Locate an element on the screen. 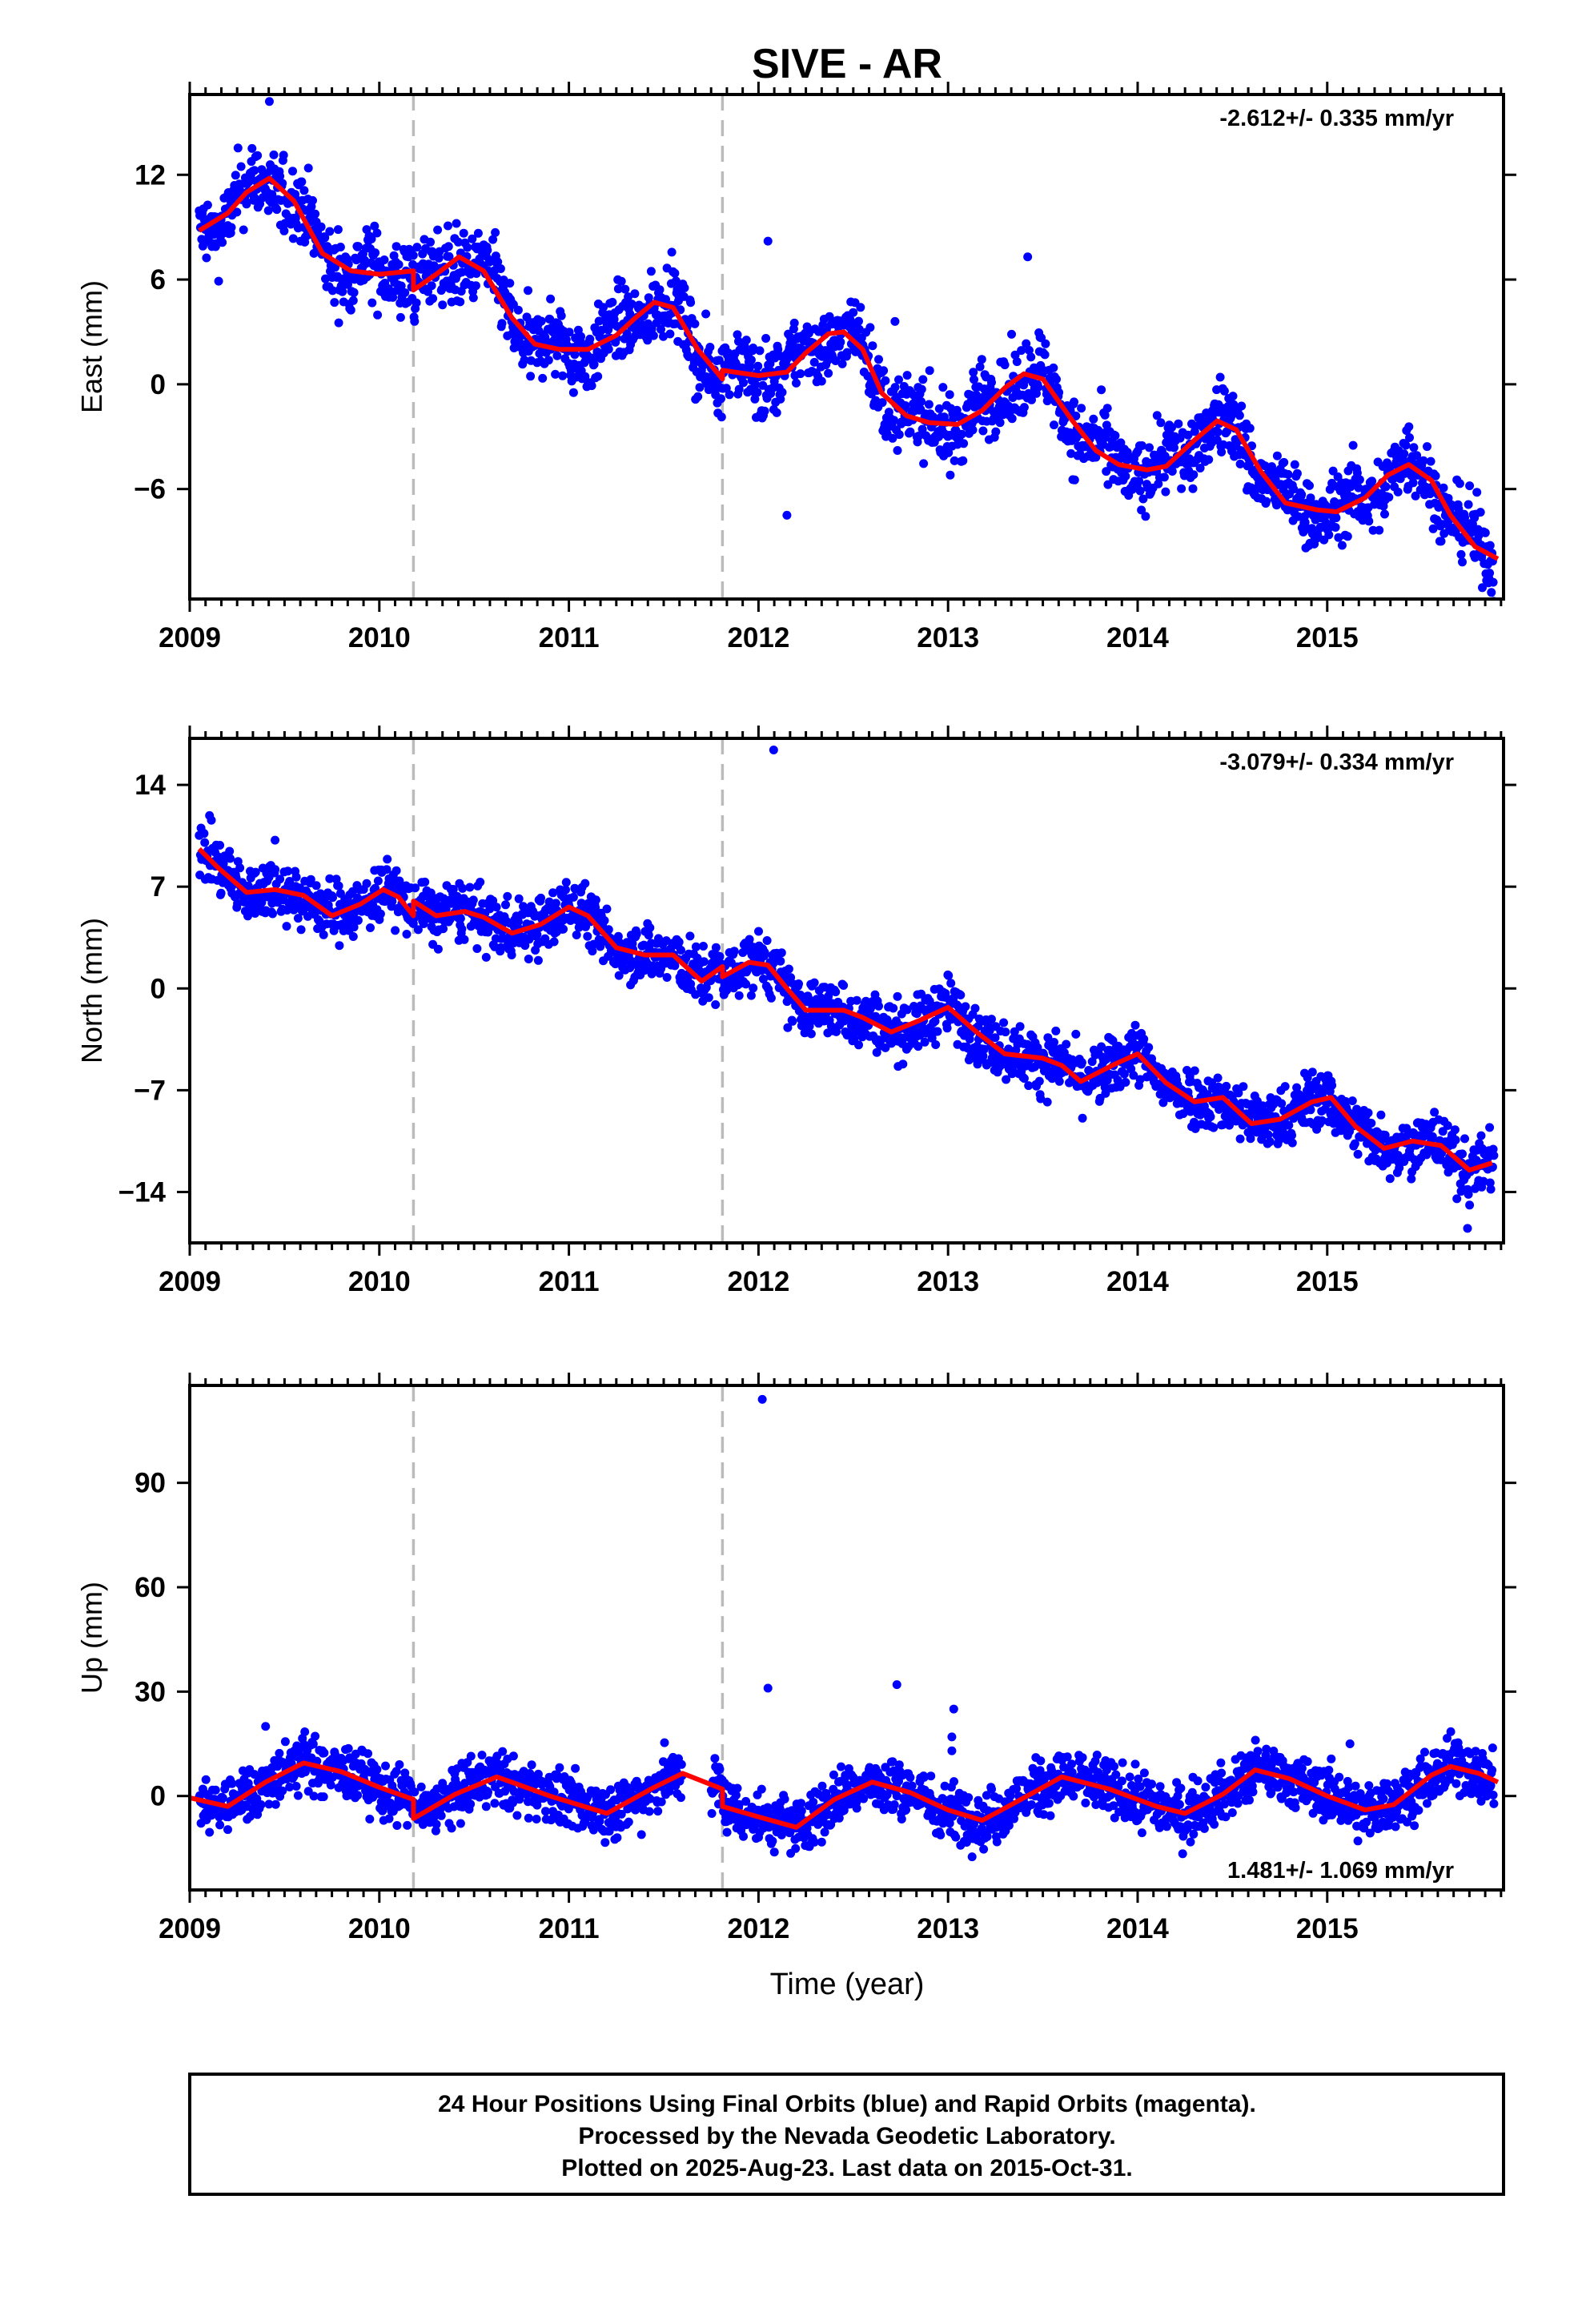 Image resolution: width=1582 pixels, height=2324 pixels. x-tick-label: 2009 is located at coordinates (190, 1281).